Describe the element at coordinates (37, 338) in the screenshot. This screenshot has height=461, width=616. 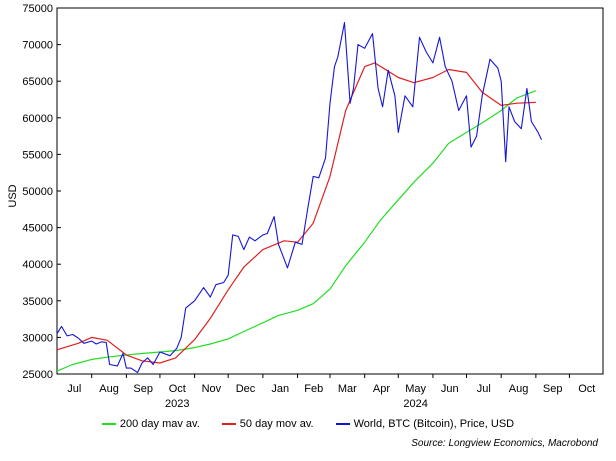
I see `y-tick-label: 30000` at that location.